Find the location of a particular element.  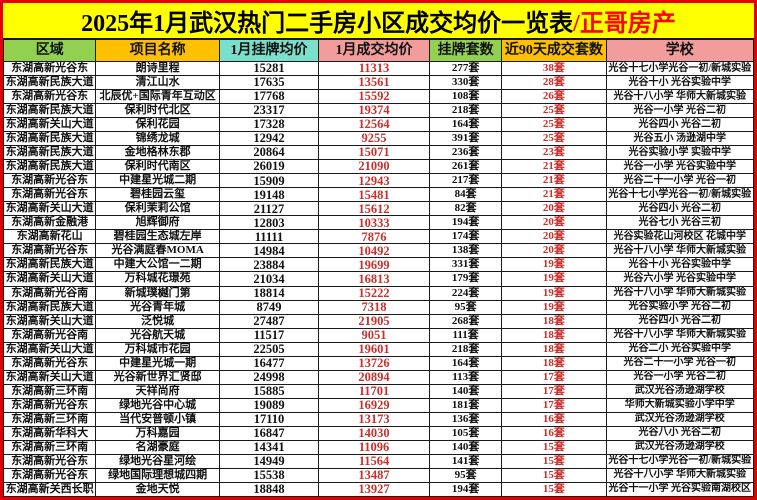

project-cell: 绿地国际理想城四期 is located at coordinates (157, 475).